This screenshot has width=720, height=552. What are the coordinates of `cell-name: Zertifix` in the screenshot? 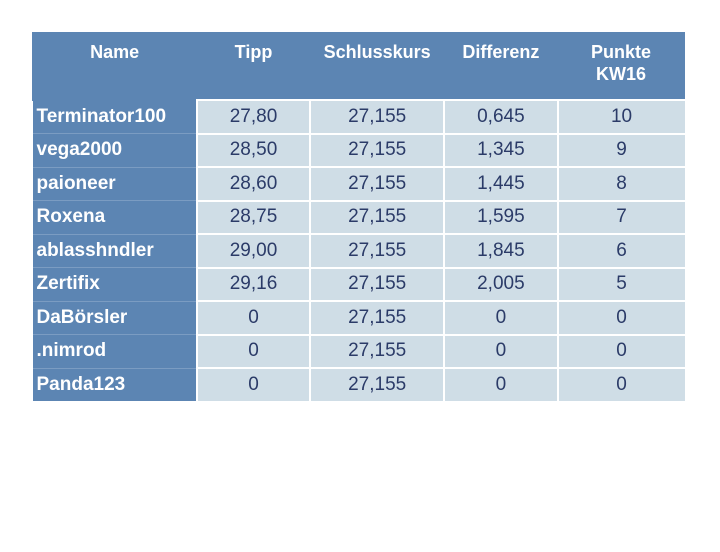 It's located at (115, 284).